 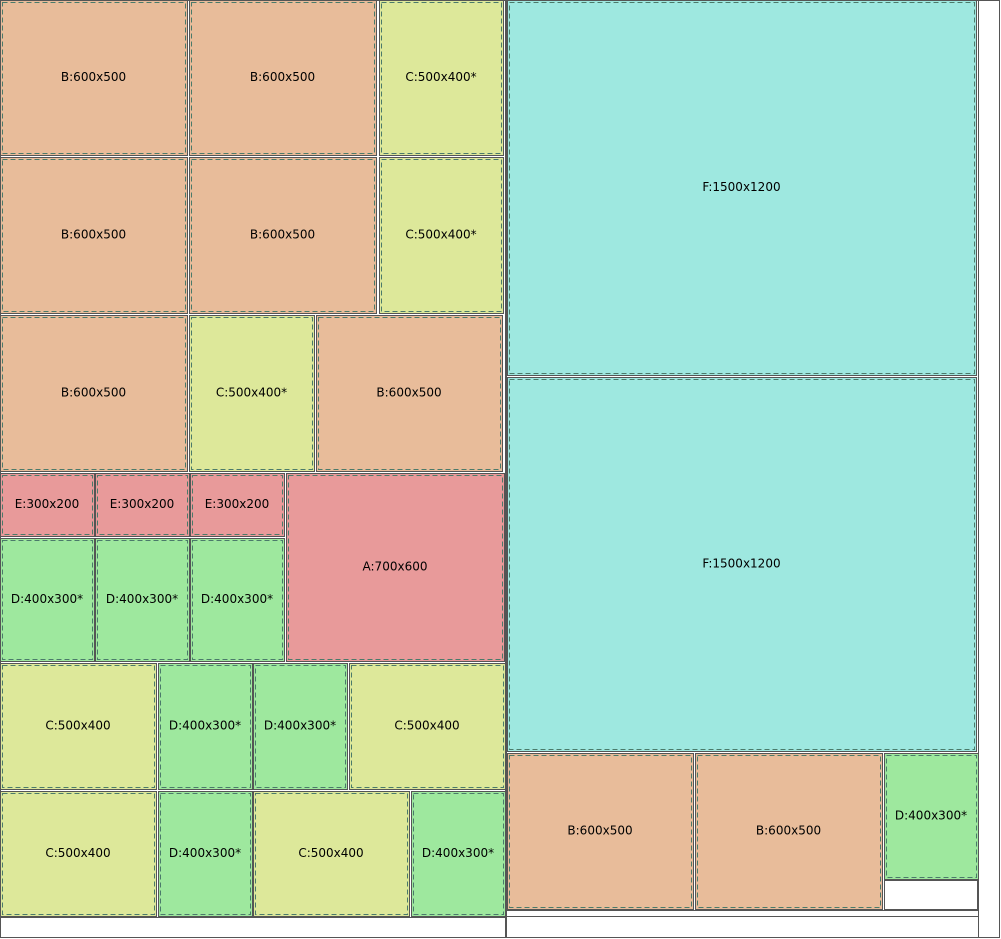 What do you see at coordinates (931, 895) in the screenshot?
I see `free-space` at bounding box center [931, 895].